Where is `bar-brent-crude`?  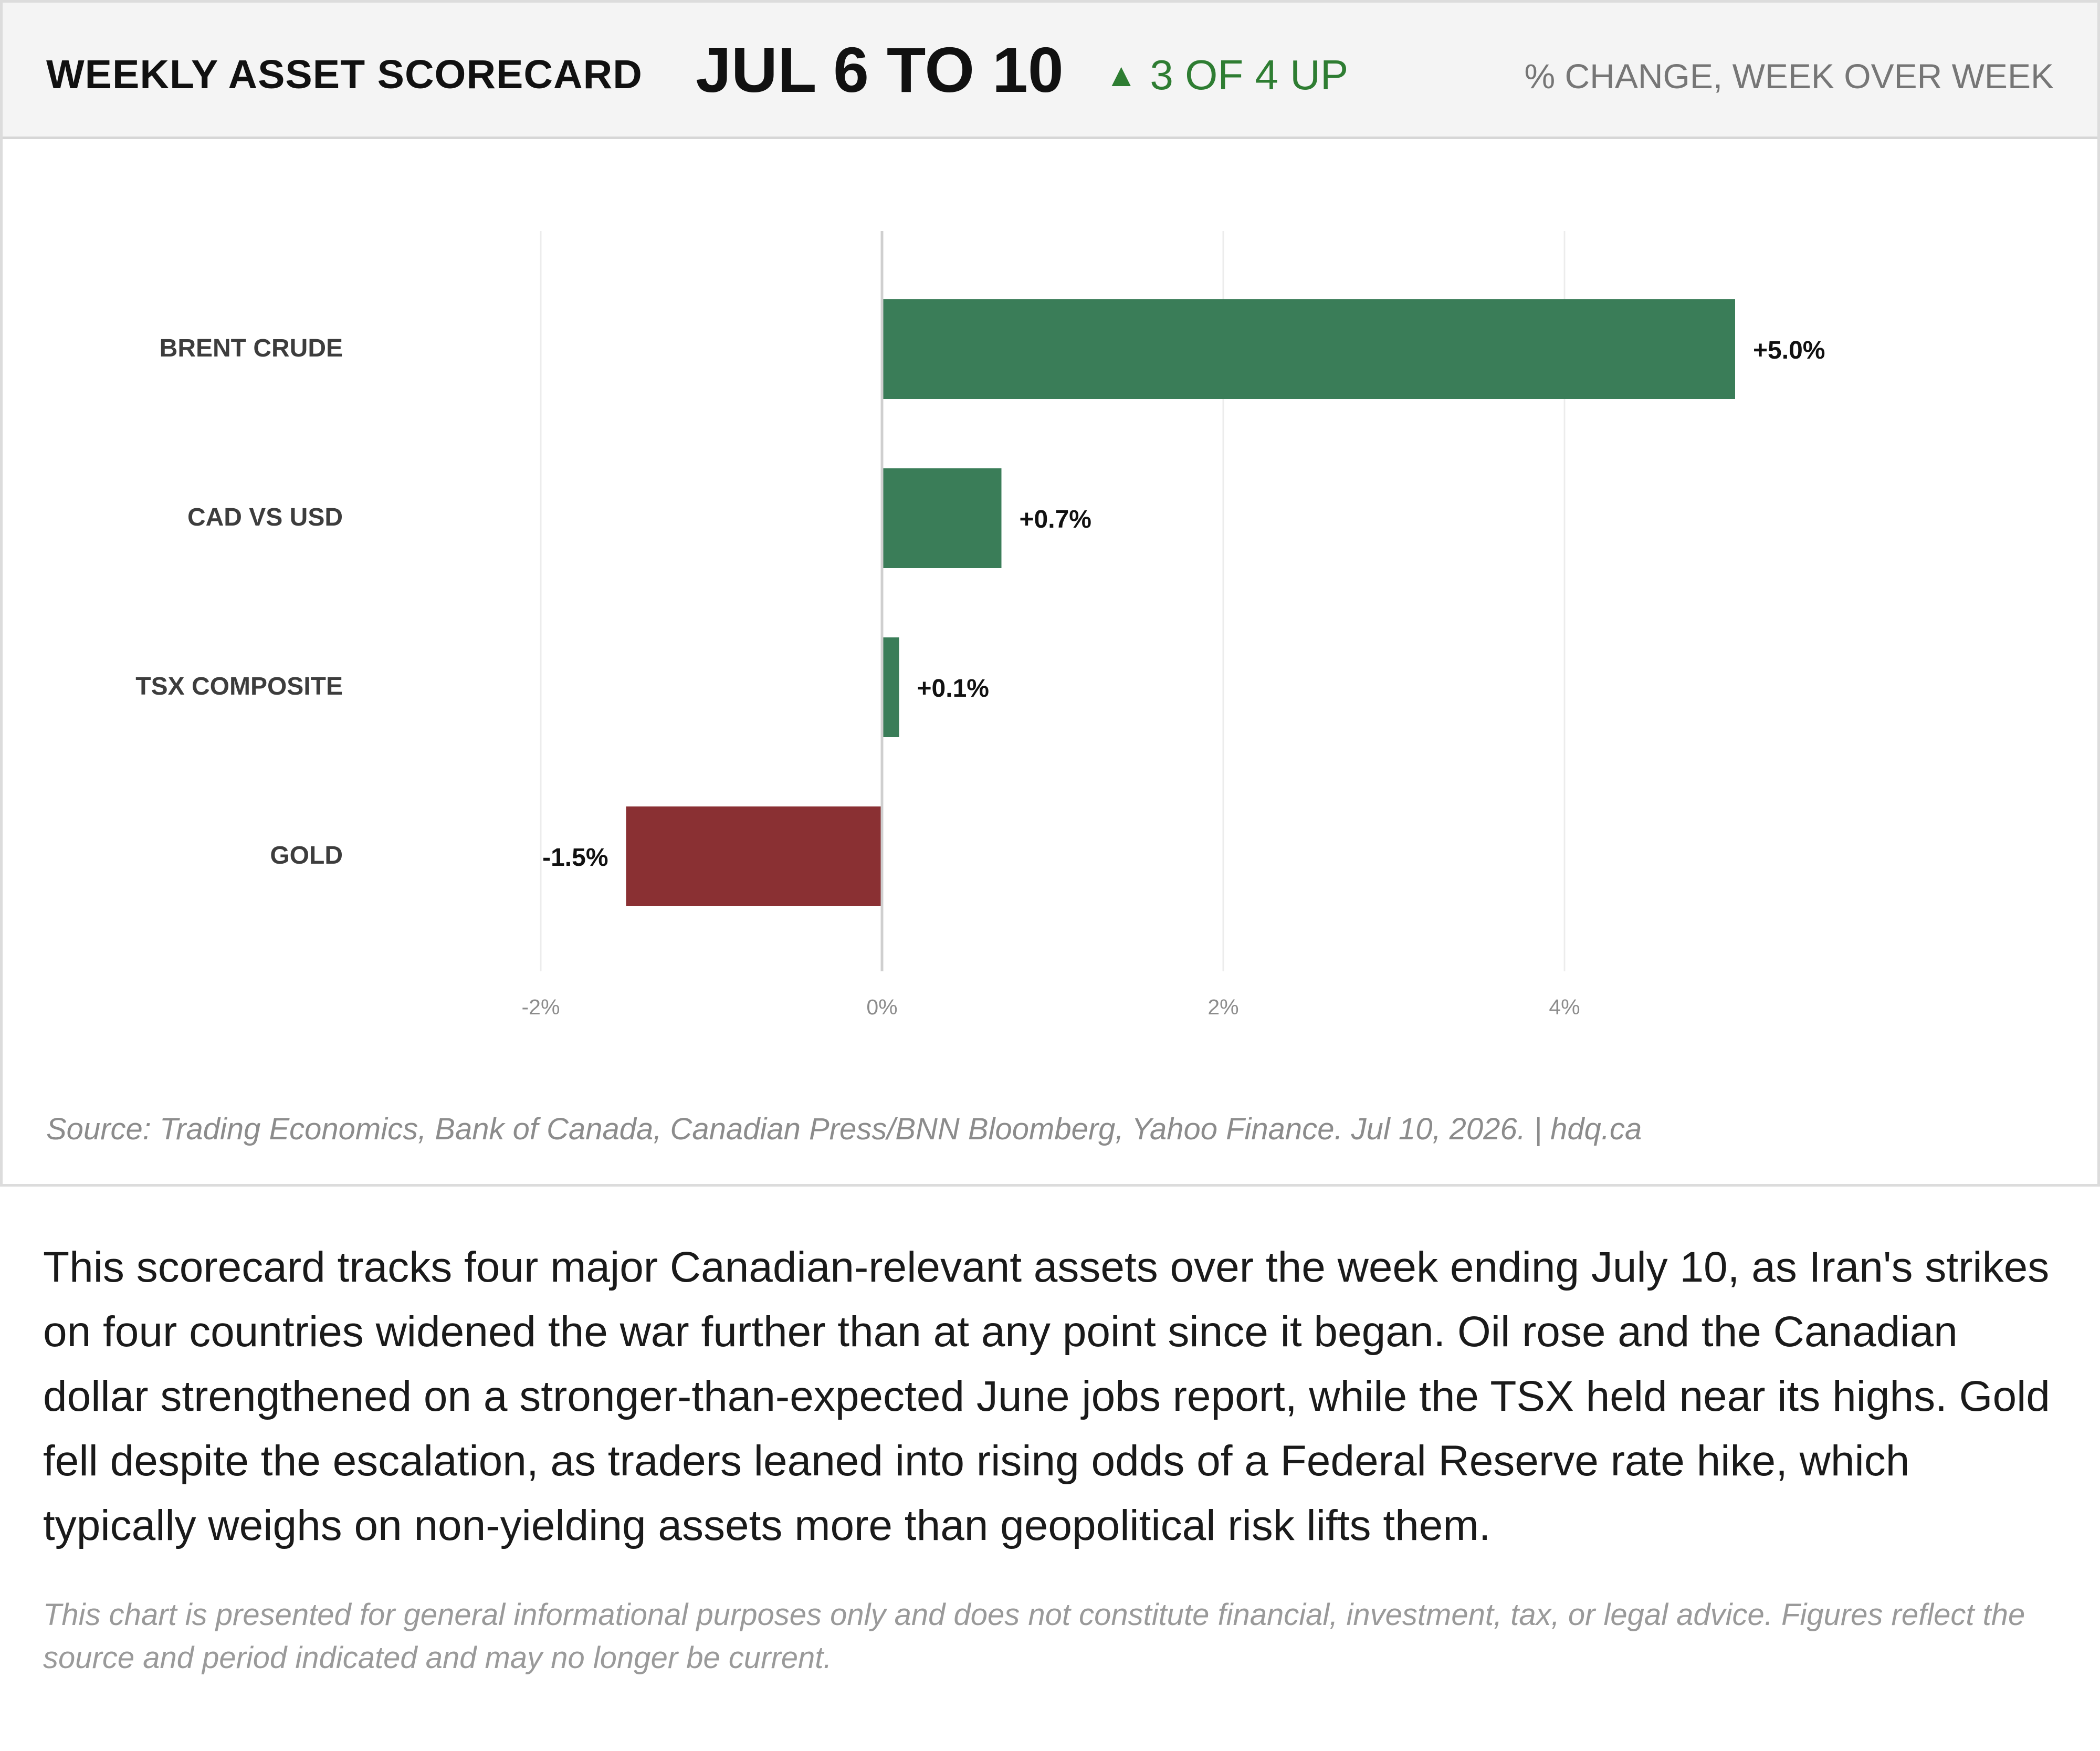 bar-brent-crude is located at coordinates (1308, 349).